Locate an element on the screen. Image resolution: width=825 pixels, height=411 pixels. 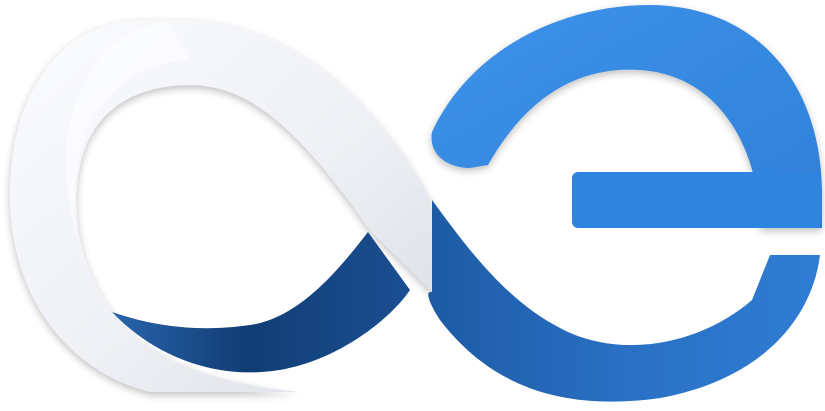
navy-swoosh-shape is located at coordinates (261, 302).